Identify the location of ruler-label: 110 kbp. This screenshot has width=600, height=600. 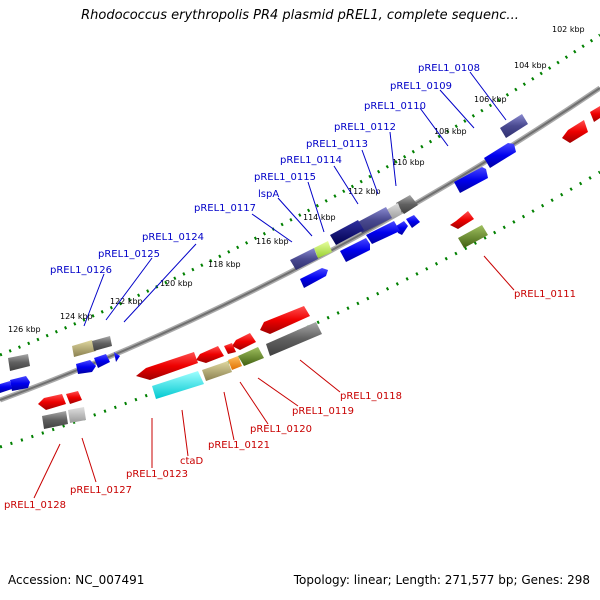
(408, 162).